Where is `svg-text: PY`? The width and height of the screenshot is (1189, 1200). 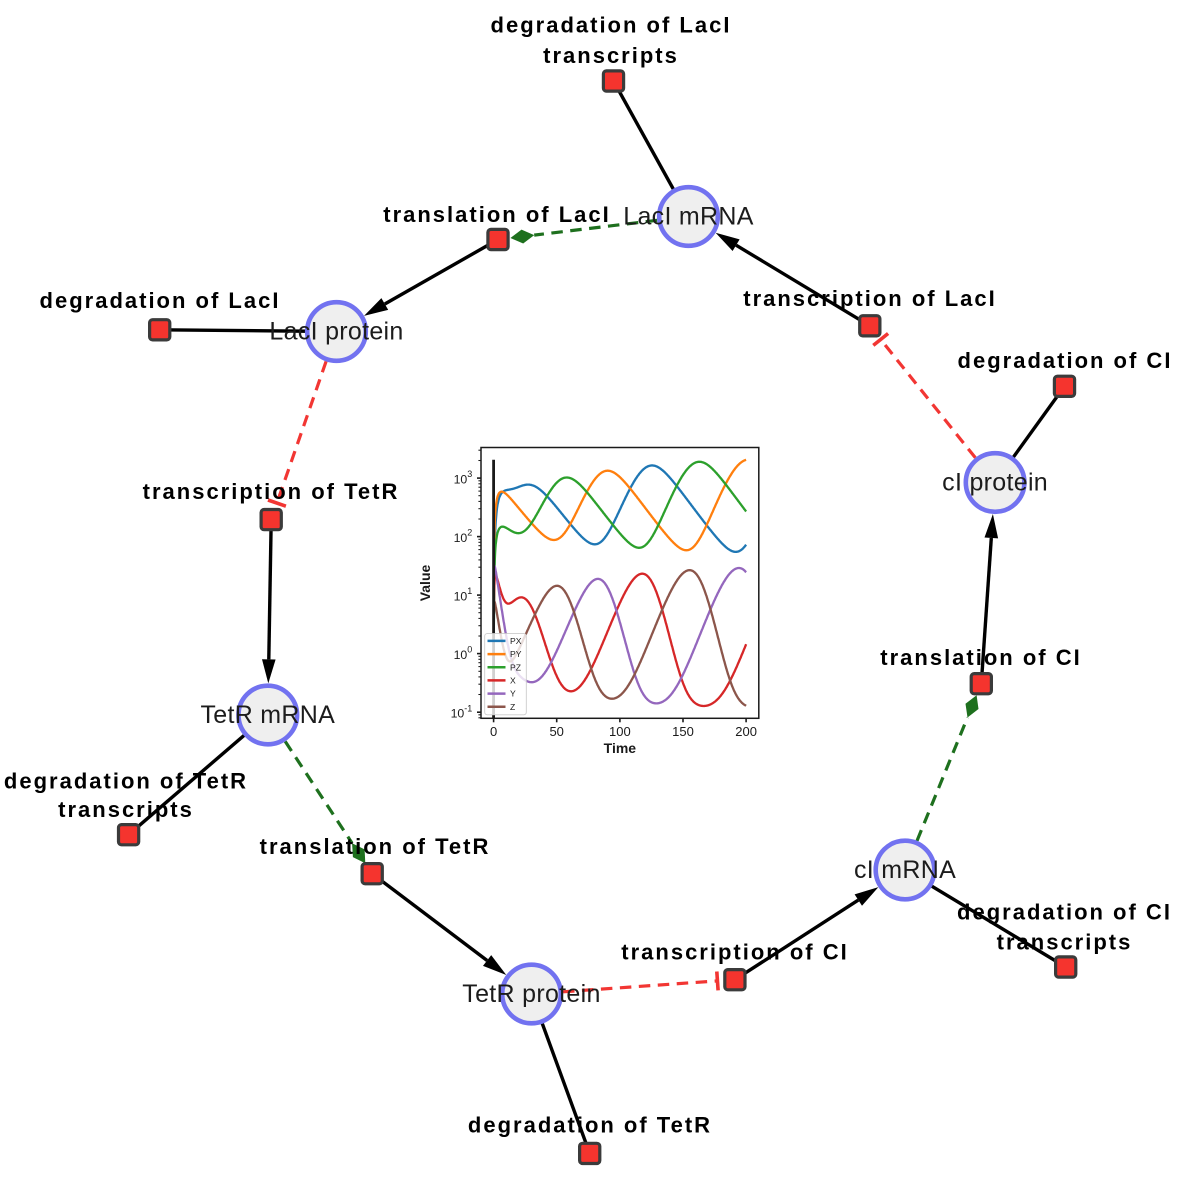 svg-text: PY is located at coordinates (516, 654).